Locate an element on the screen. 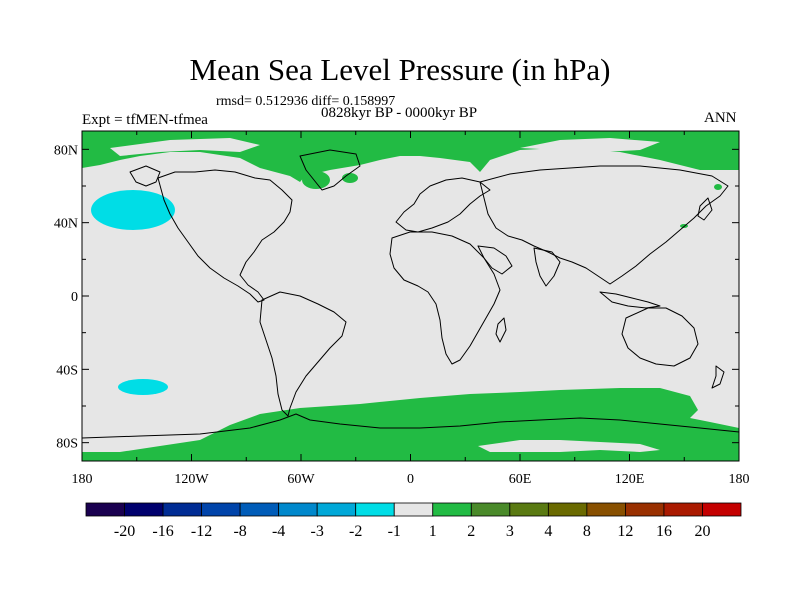 The image size is (800, 600). coastline-australia is located at coordinates (660, 337).